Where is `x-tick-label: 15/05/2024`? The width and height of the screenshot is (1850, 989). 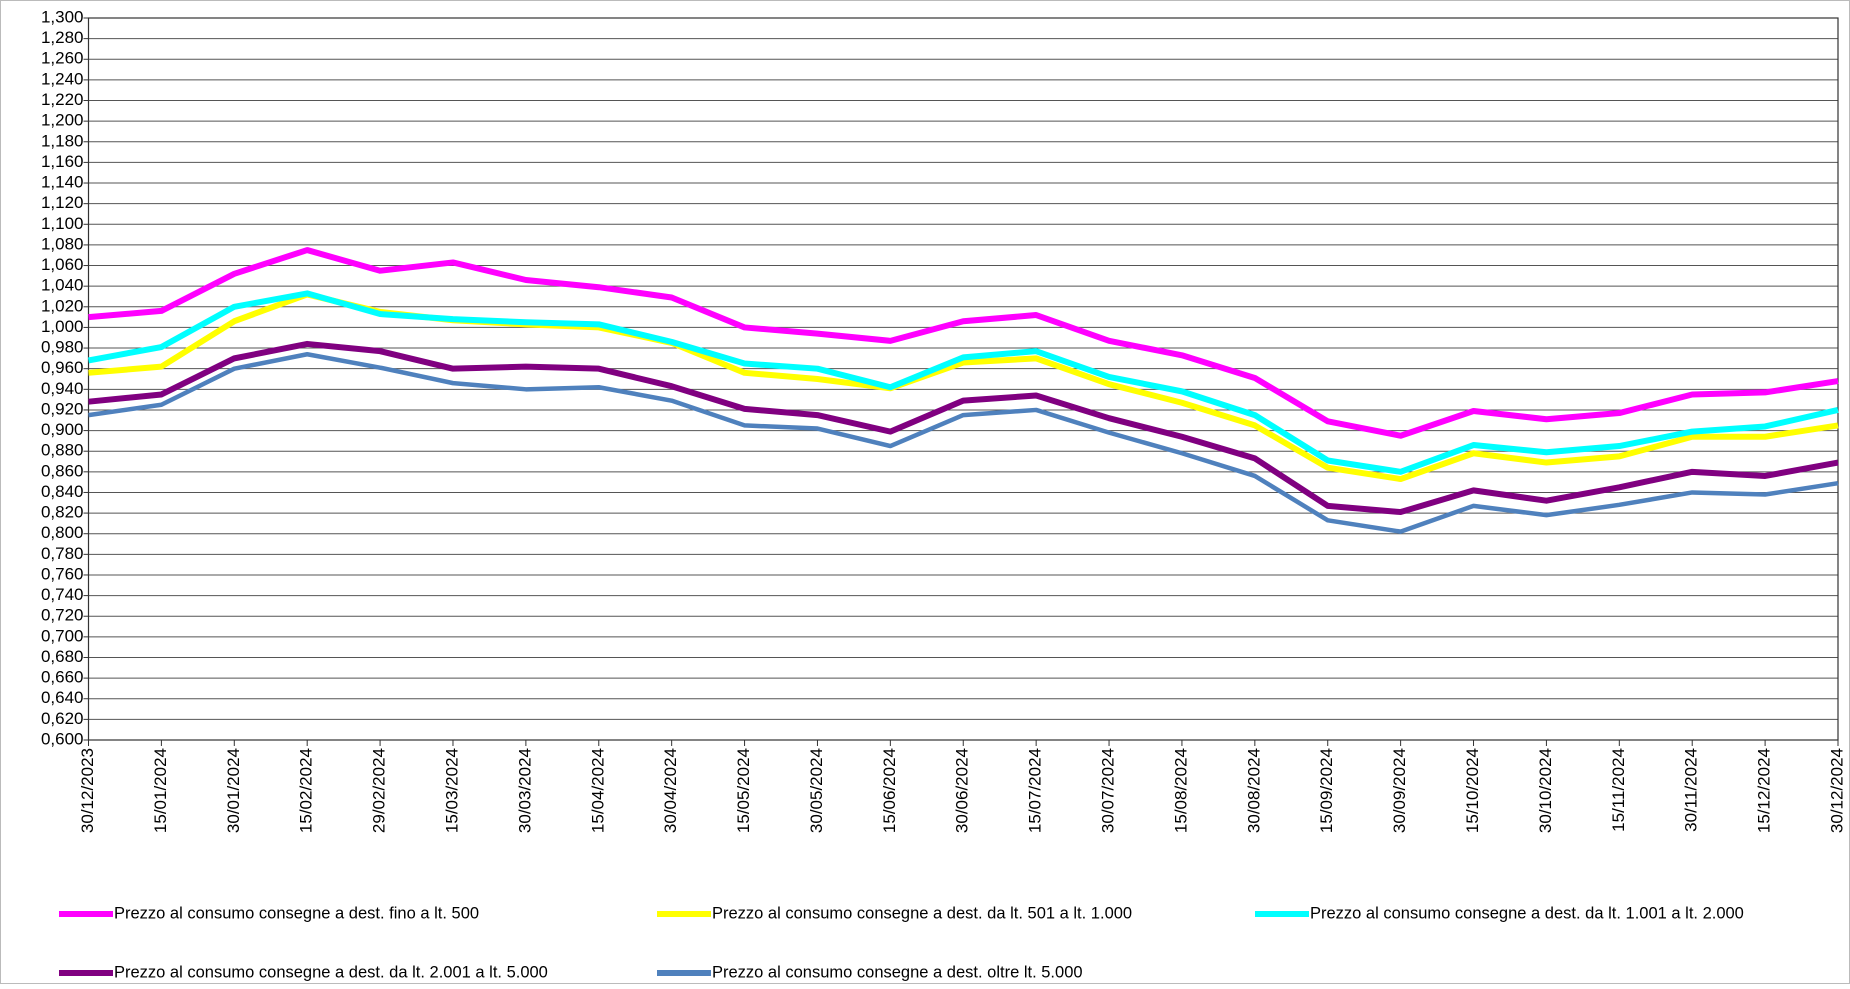
x-tick-label: 15/05/2024 is located at coordinates (743, 790).